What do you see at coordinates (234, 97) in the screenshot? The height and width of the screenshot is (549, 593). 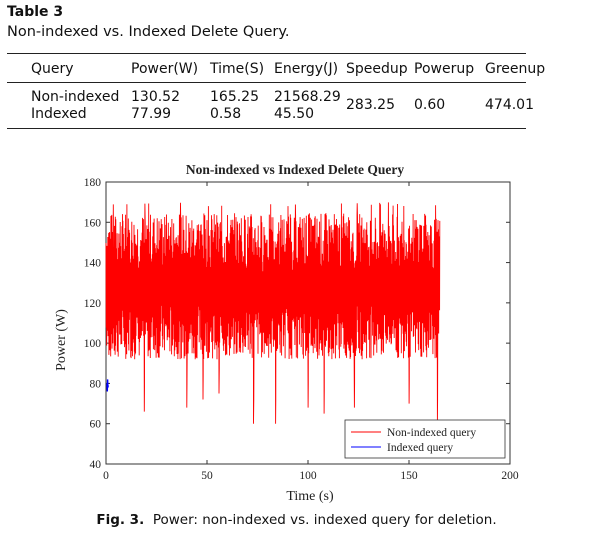 I see `cell-time-row1: 165.25` at bounding box center [234, 97].